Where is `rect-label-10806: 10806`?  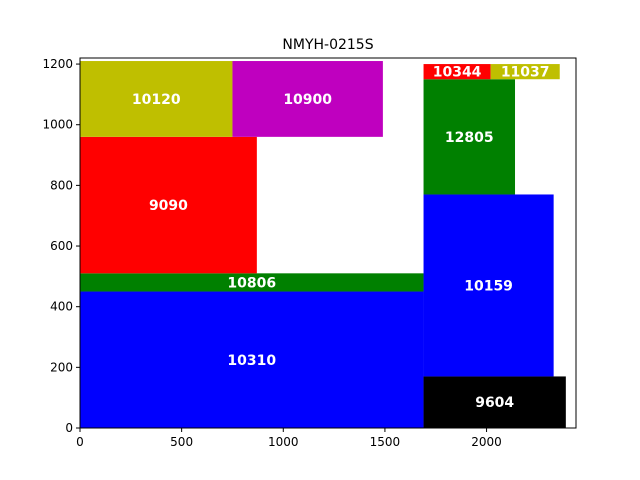
rect-label-10806: 10806 is located at coordinates (251, 283).